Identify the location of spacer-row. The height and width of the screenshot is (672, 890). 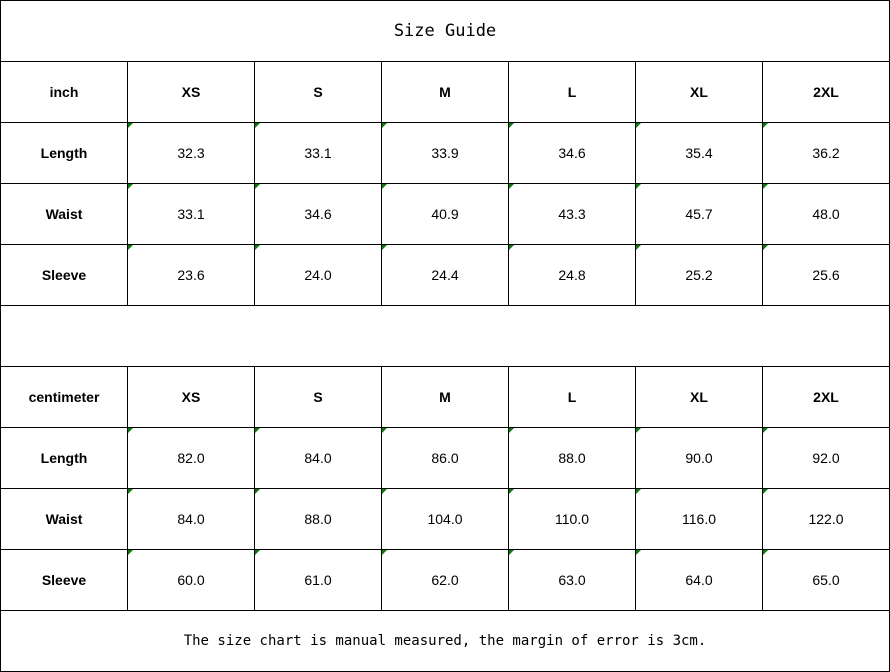
(445, 336).